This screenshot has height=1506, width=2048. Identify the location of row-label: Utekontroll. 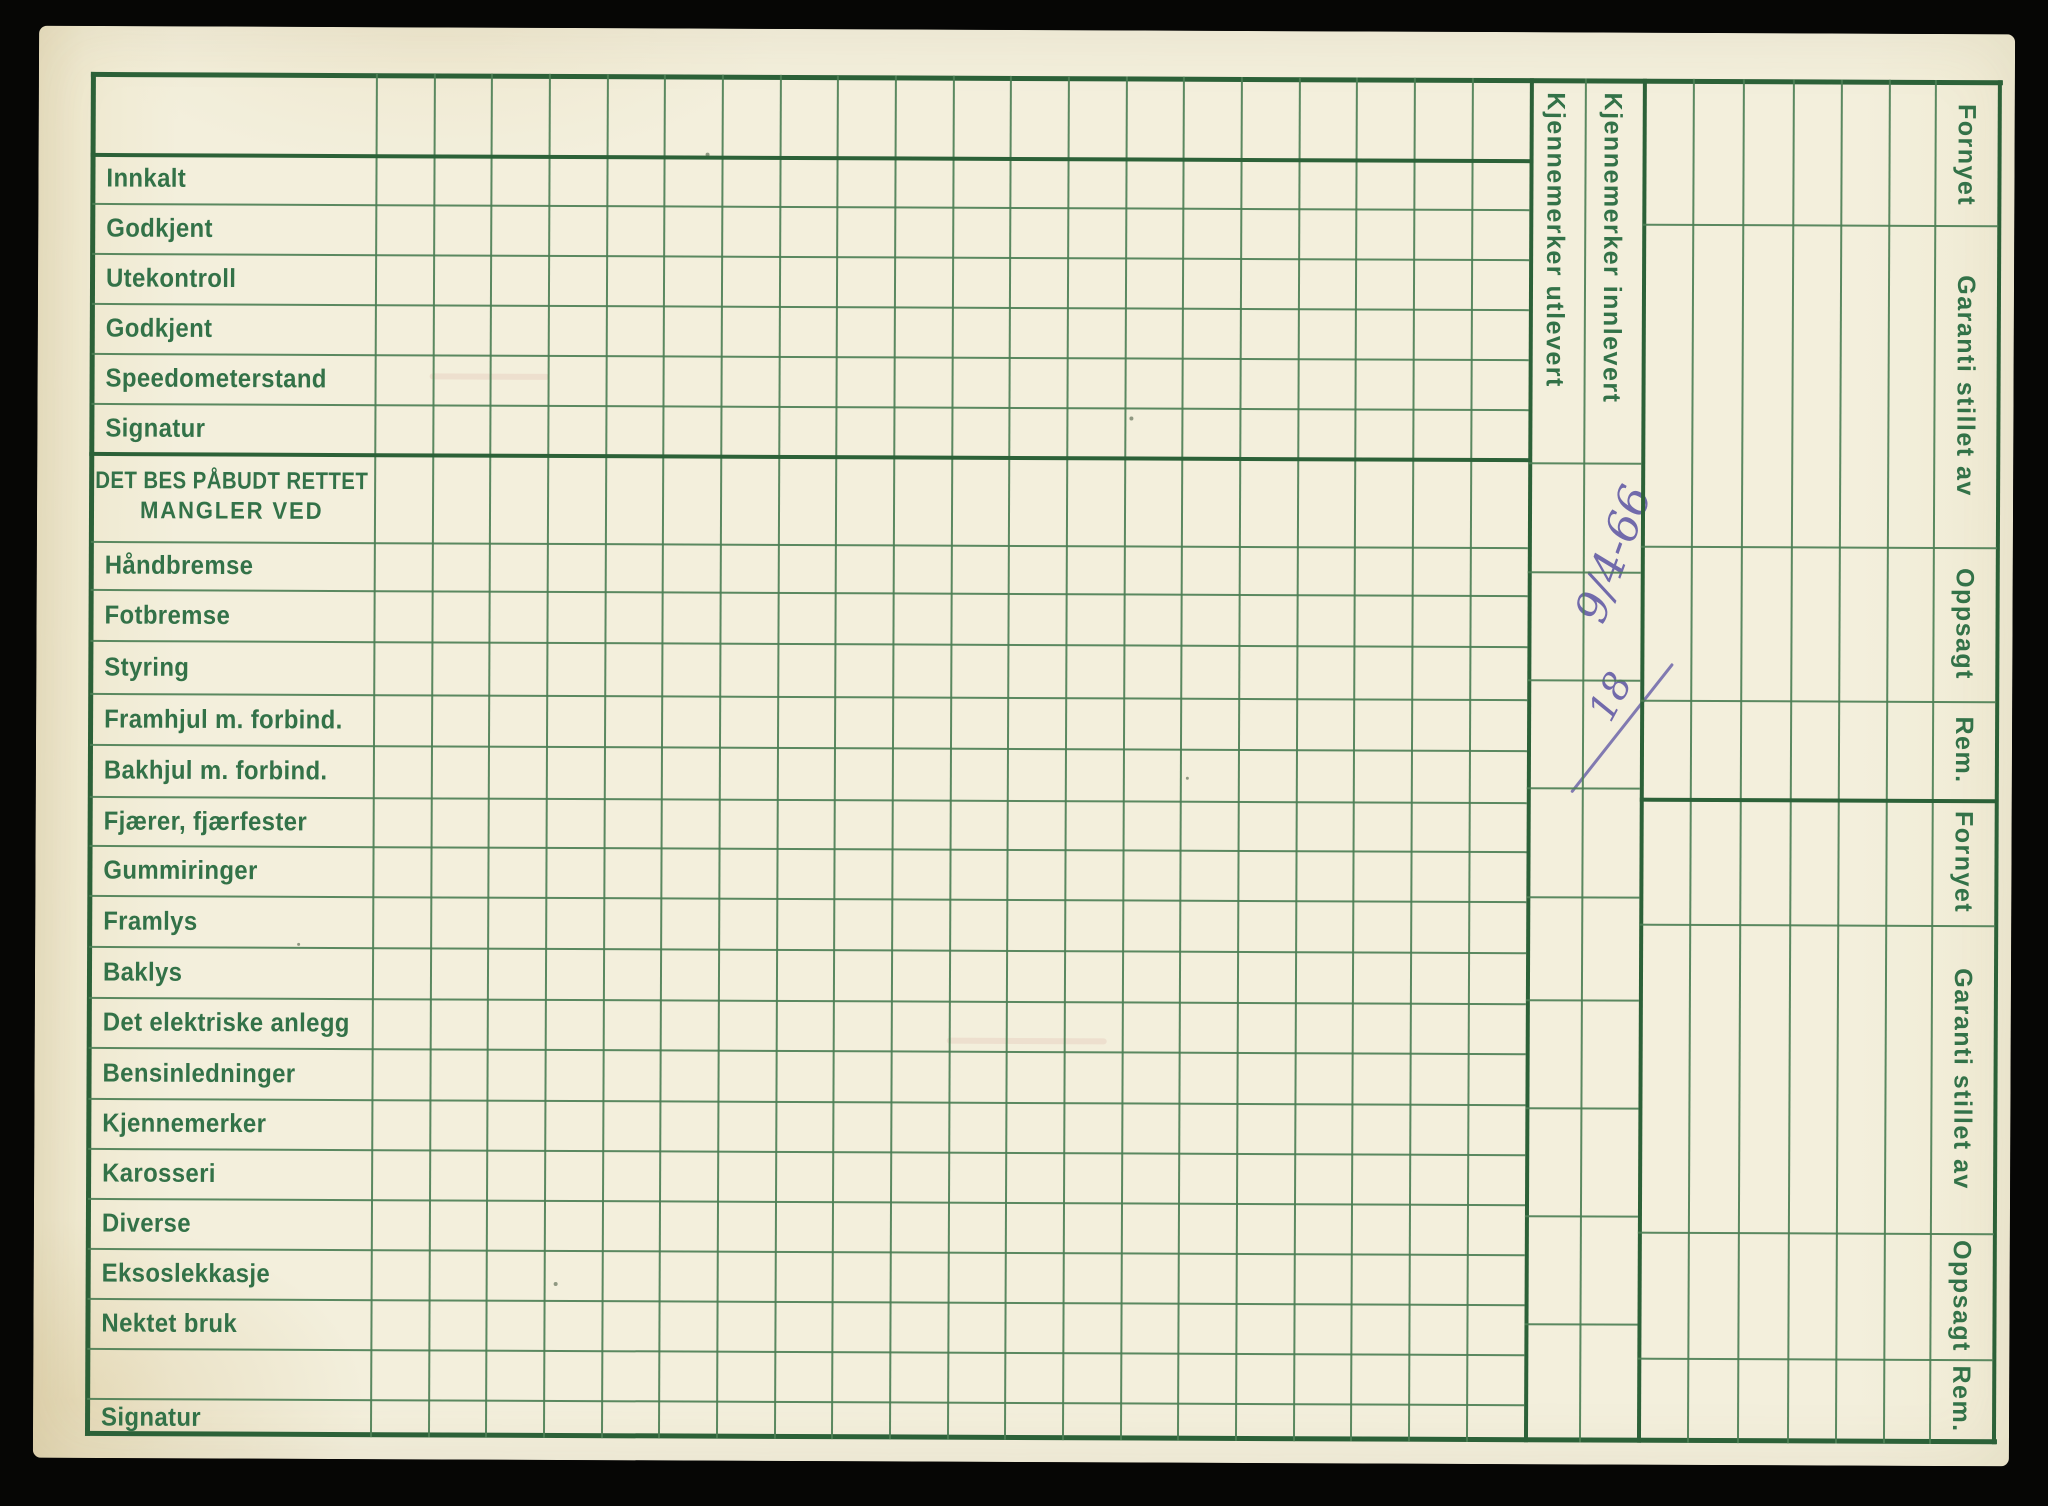
(171, 278).